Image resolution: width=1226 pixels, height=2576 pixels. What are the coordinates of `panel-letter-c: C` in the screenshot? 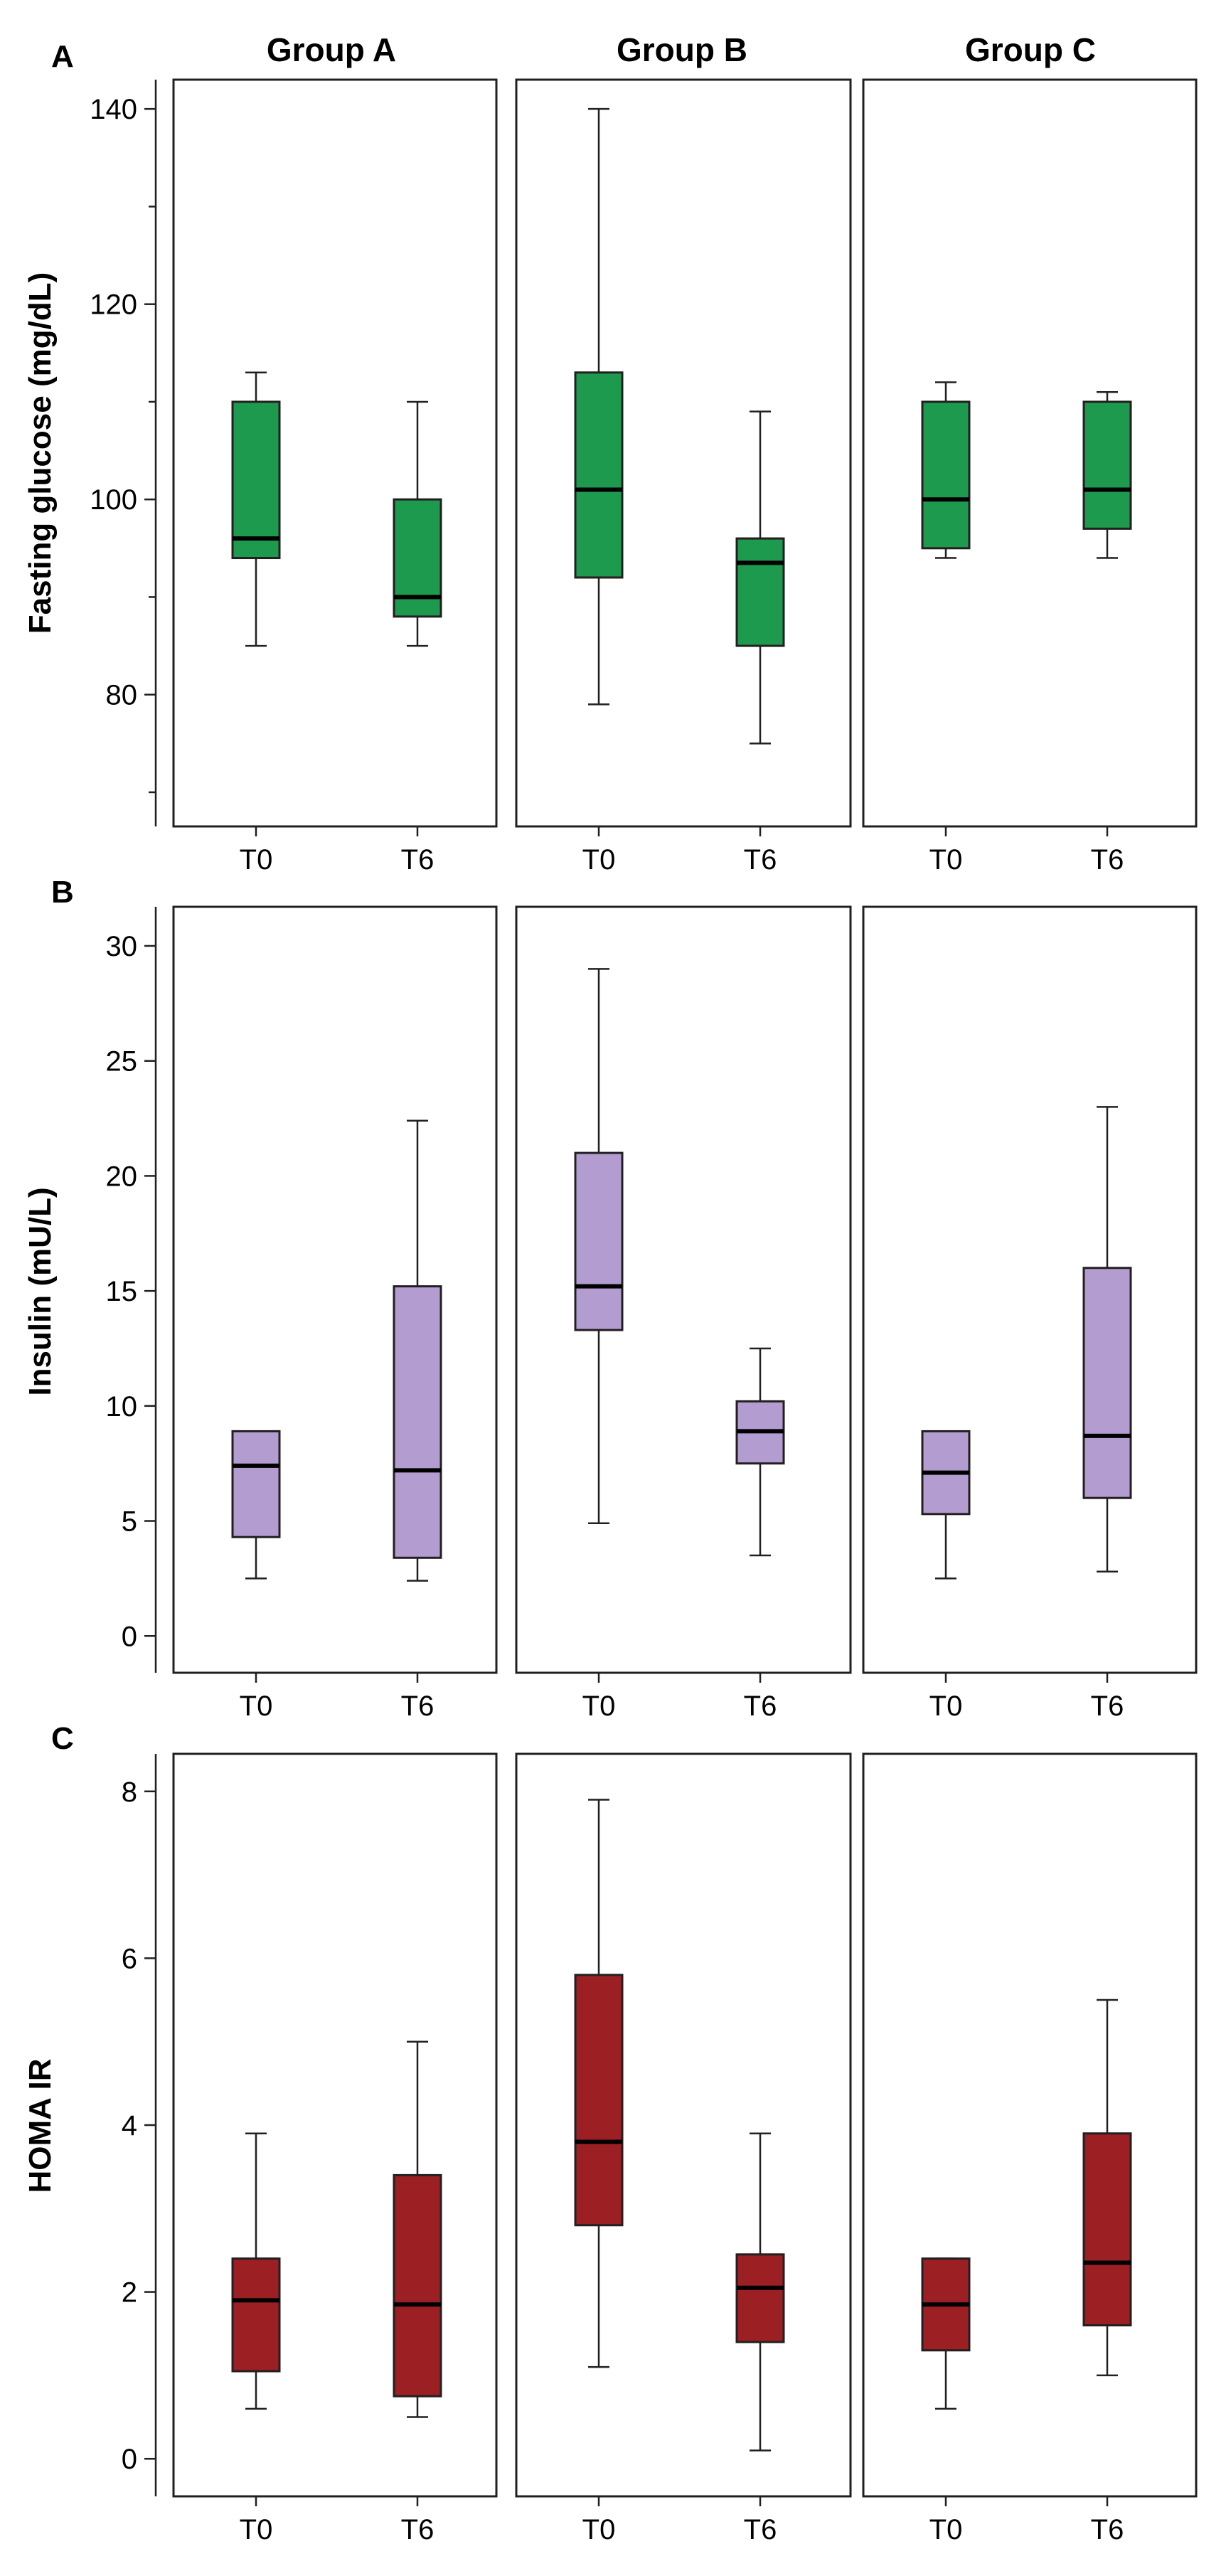 It's located at (62, 1738).